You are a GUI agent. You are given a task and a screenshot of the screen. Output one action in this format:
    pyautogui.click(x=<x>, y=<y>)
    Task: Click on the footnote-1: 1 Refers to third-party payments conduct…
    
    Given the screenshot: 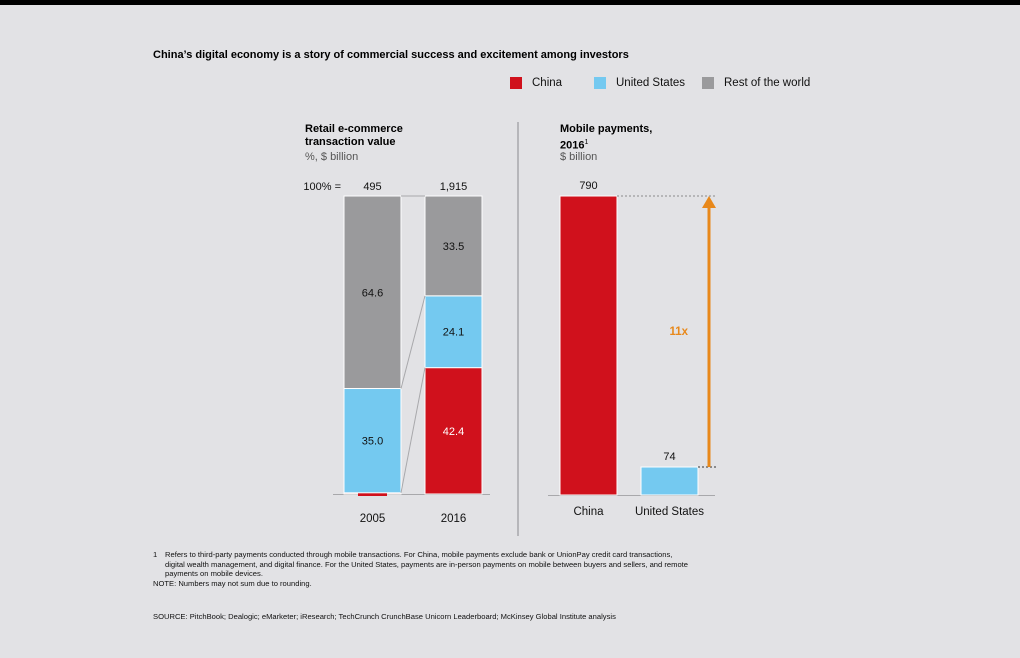 What is the action you would take?
    pyautogui.click(x=420, y=569)
    